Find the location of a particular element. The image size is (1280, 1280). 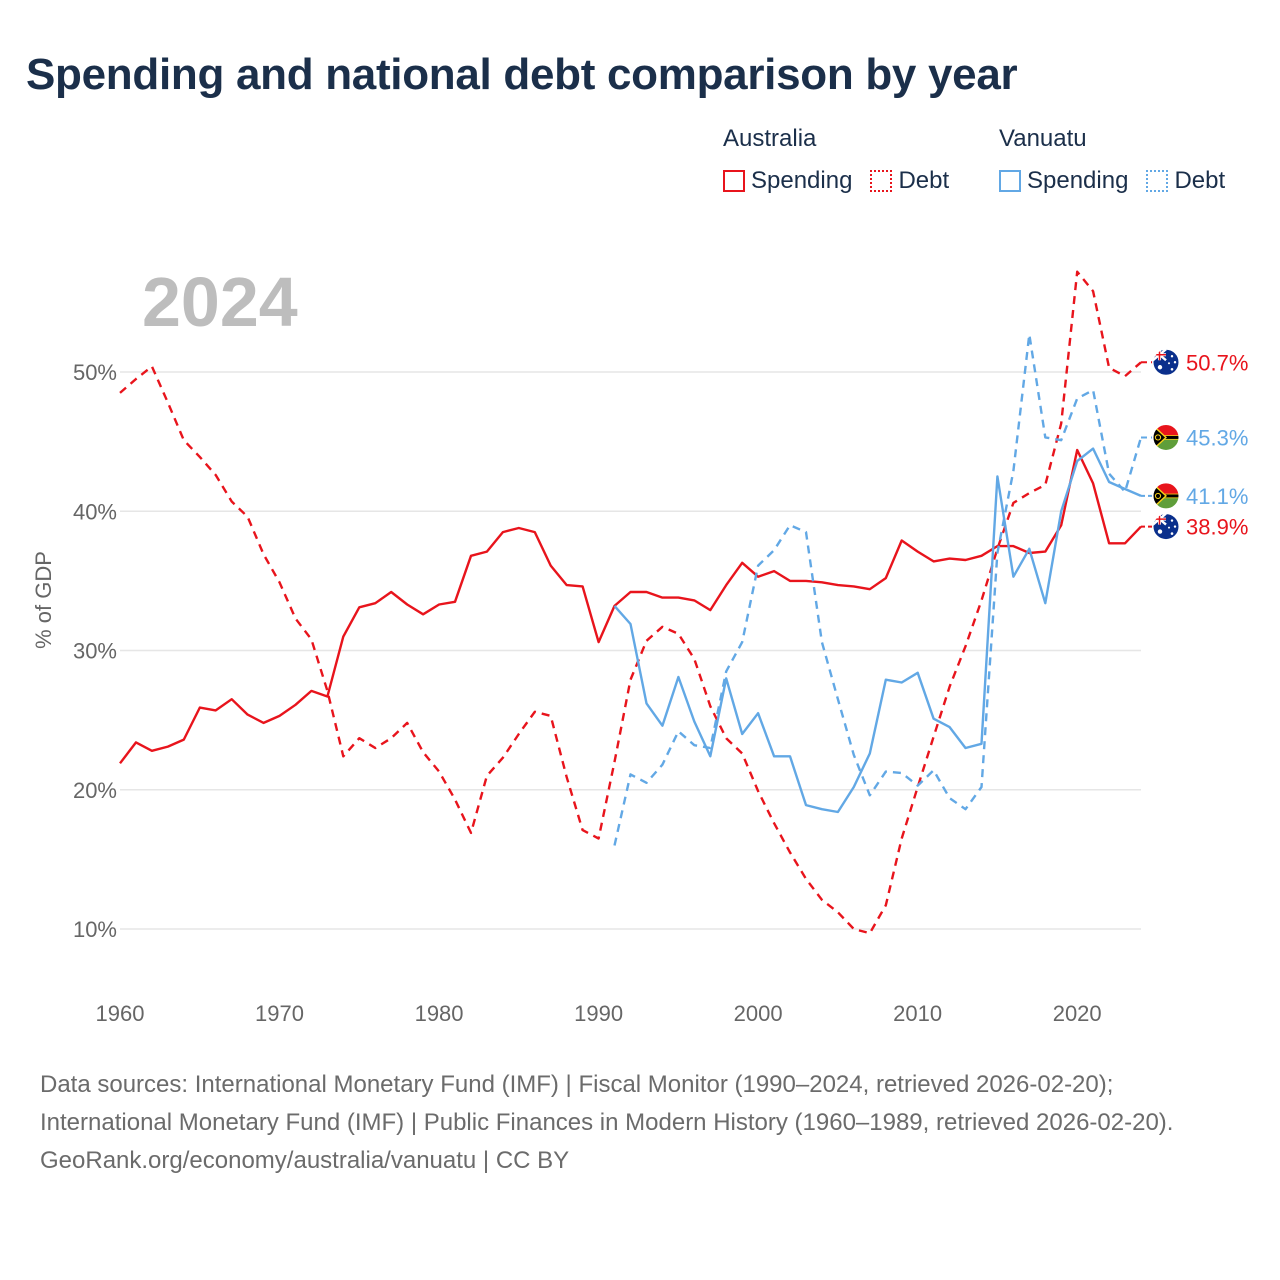

legend-item-vanuatu-debt: Debt is located at coordinates (1185, 181).